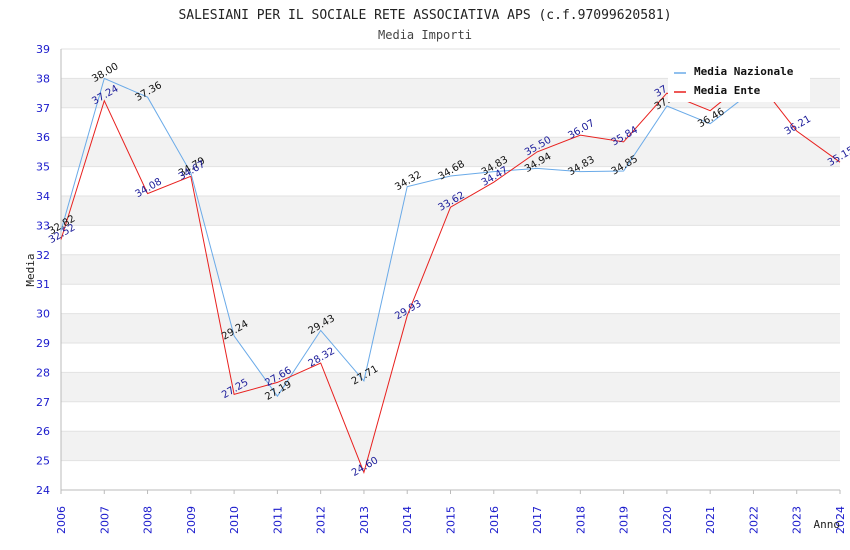  I want to click on legend-label-ente: Media Ente, so click(727, 90).